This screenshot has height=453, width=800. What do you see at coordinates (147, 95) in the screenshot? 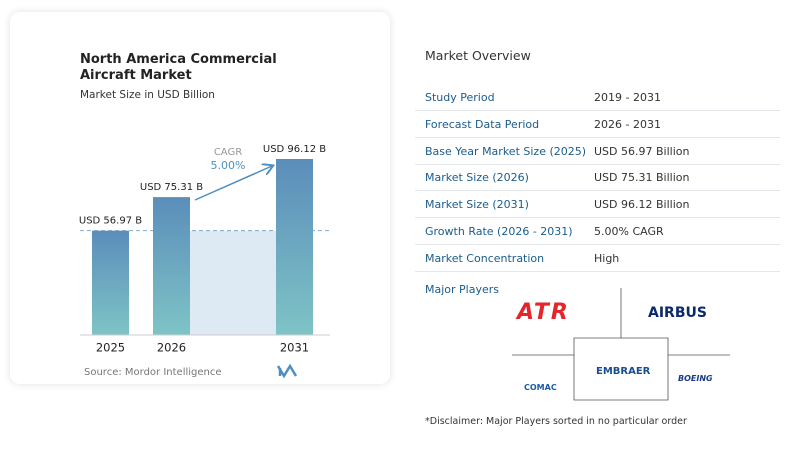
I see `chart-subtitle: Market Size in USD Billion` at bounding box center [147, 95].